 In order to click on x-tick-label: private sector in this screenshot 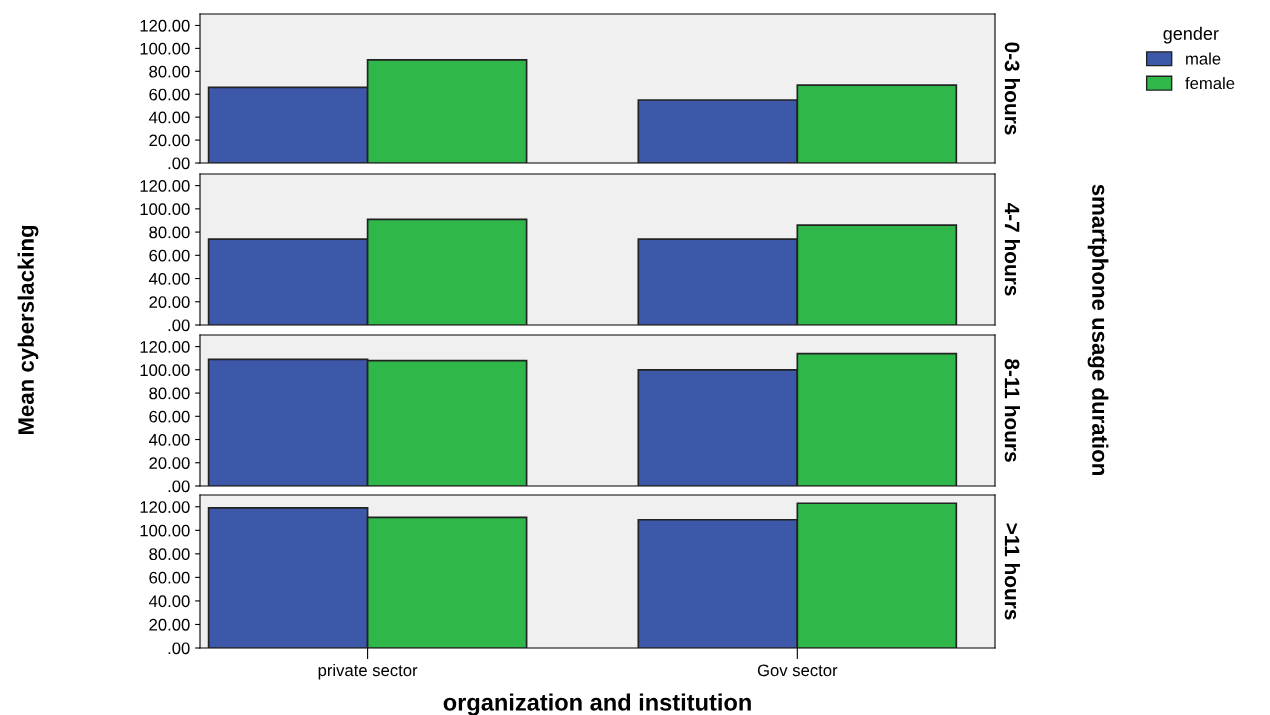, I will do `click(368, 671)`.